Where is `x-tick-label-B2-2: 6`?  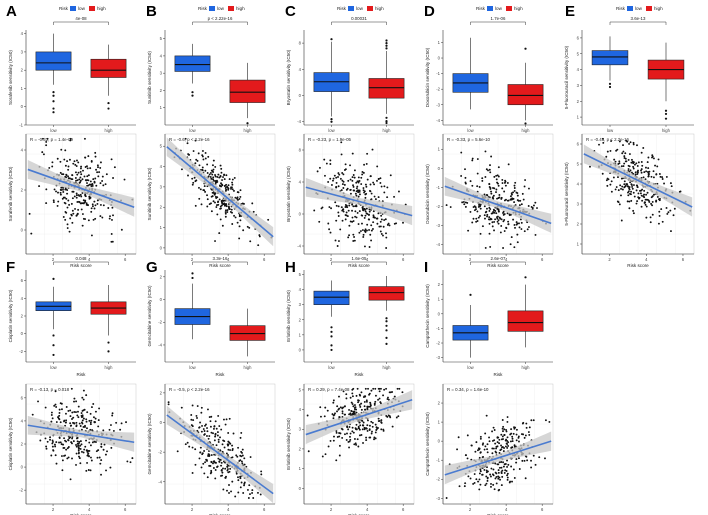 x-tick-label-B2-2: 6 is located at coordinates (264, 259).